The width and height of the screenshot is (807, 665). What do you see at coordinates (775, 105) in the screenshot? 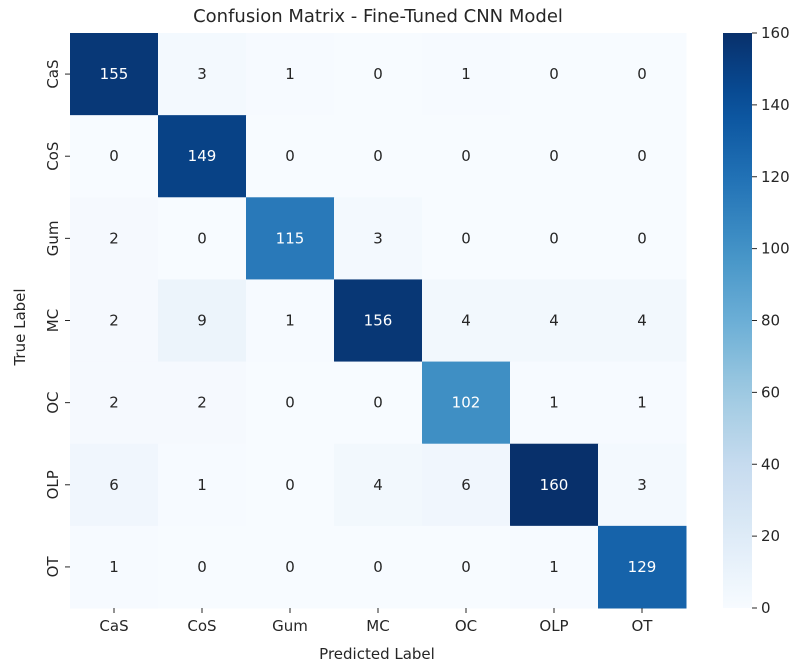
I see `colorbar-tick-label: 140` at bounding box center [775, 105].